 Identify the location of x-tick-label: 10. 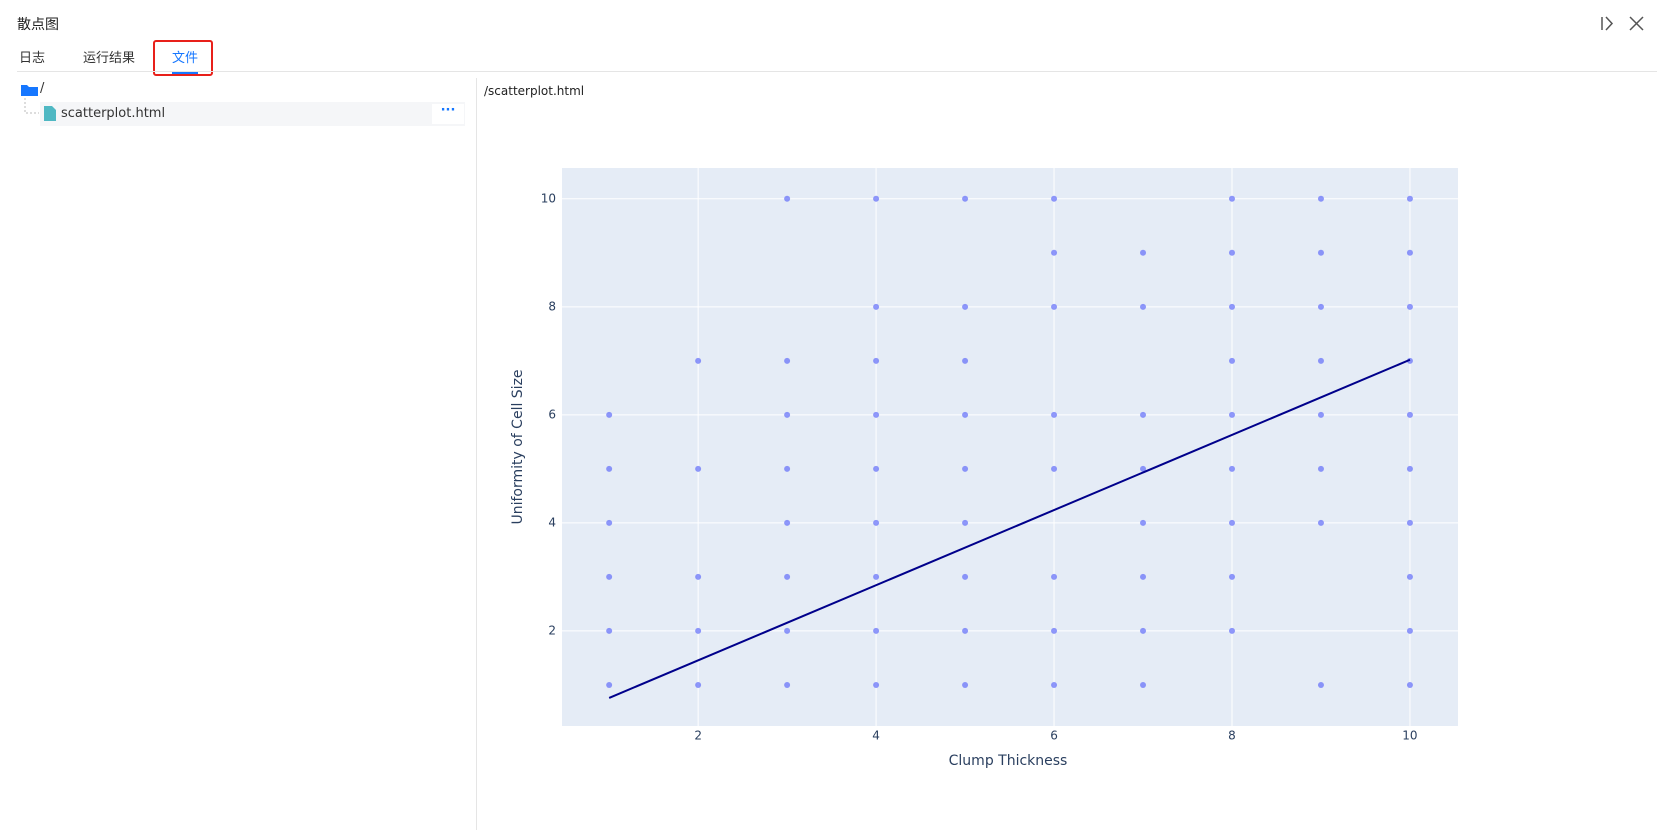
(1409, 736).